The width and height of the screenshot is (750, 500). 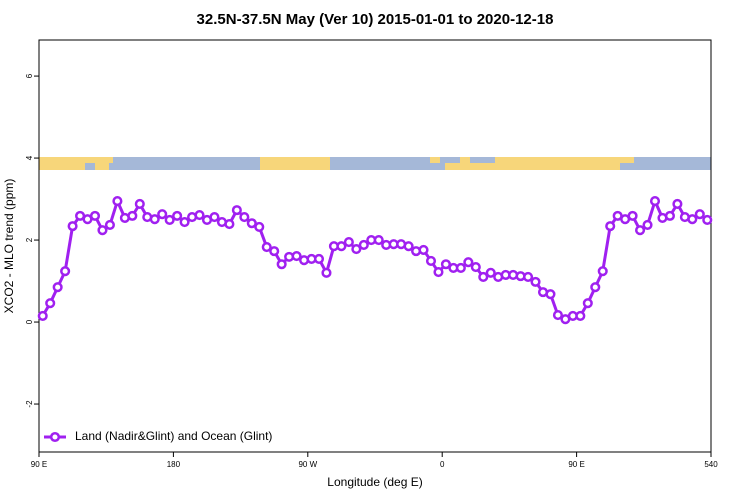 What do you see at coordinates (29, 75) in the screenshot?
I see `y-tick-label: 6` at bounding box center [29, 75].